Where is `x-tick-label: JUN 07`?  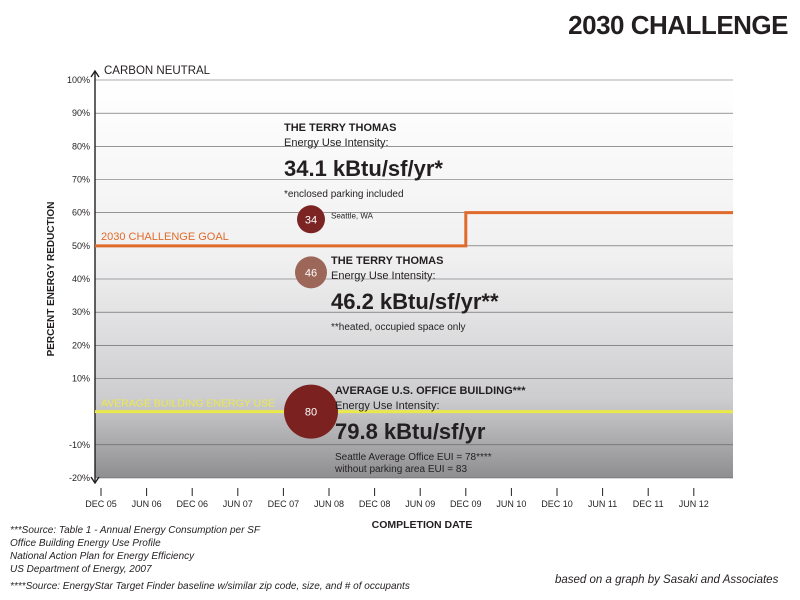
x-tick-label: JUN 07 is located at coordinates (238, 504).